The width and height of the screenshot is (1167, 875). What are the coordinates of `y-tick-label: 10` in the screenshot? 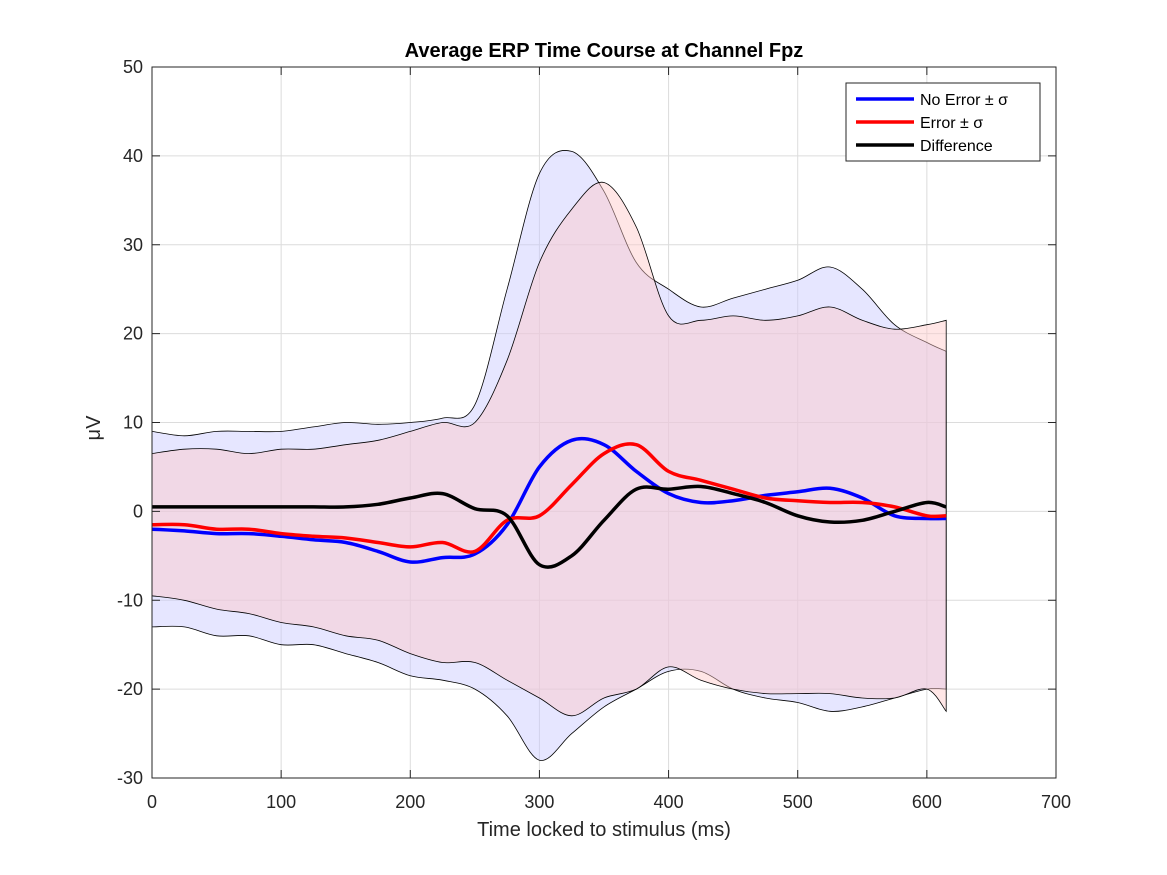 It's located at (133, 423).